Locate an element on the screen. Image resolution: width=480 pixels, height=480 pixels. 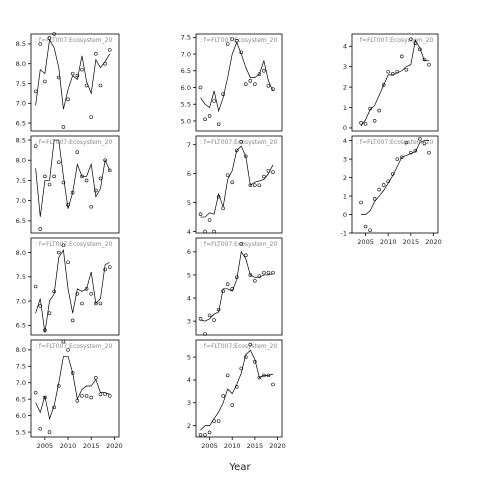
panel-1-1: : f=FLT007:Ecosystem_20 4 5 6 7 is located at coordinates (235, 185).